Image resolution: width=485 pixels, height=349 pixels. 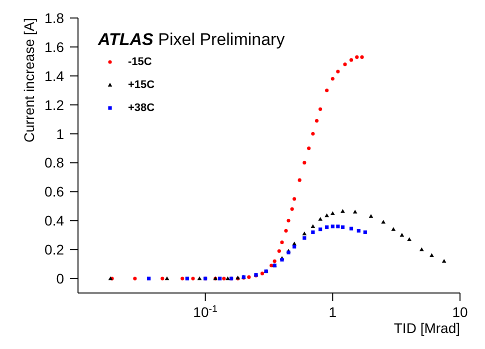 What do you see at coordinates (60, 278) in the screenshot?
I see `y-tick-label: 0` at bounding box center [60, 278].